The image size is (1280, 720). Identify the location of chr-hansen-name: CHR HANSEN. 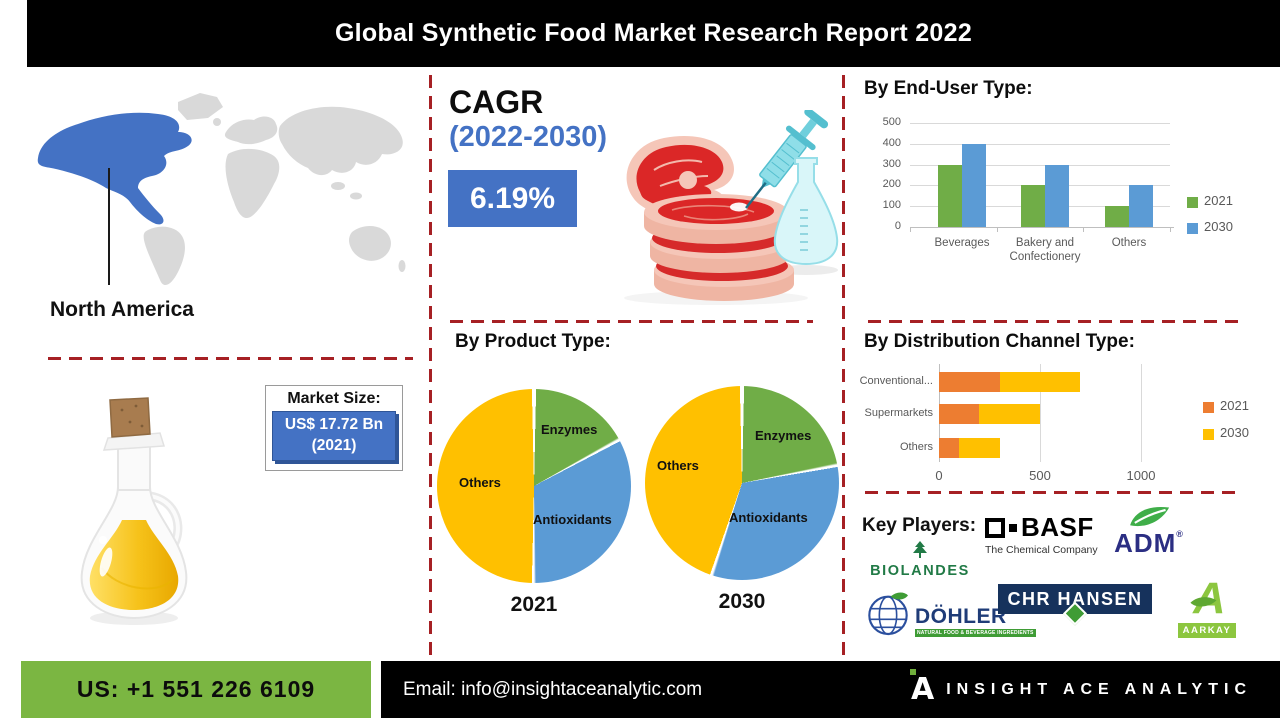
(1075, 599).